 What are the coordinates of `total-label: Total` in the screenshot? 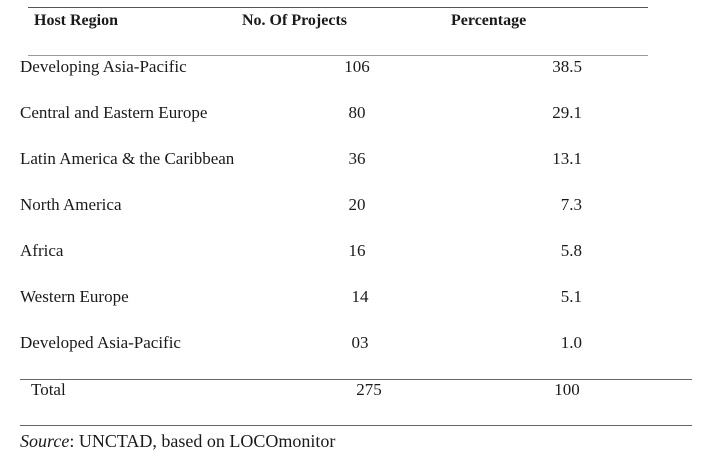 It's located at (48, 389).